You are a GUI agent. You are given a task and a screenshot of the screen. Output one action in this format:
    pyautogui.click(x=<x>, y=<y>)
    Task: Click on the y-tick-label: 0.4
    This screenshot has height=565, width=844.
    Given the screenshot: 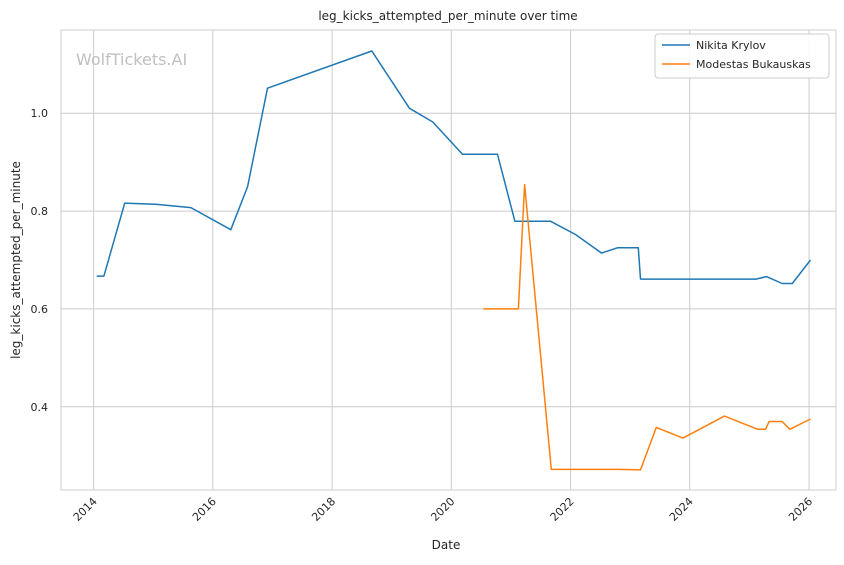 What is the action you would take?
    pyautogui.click(x=40, y=407)
    